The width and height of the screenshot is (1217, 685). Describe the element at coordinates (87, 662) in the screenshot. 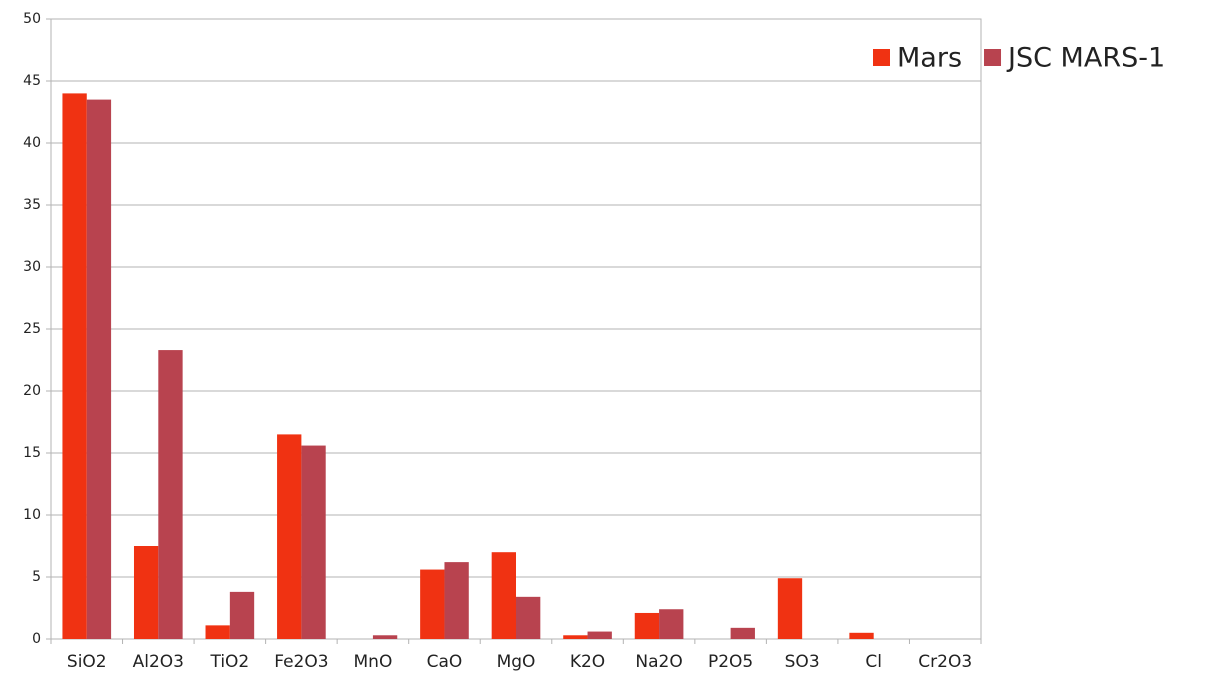

I see `x-tick-label: SiO2` at that location.